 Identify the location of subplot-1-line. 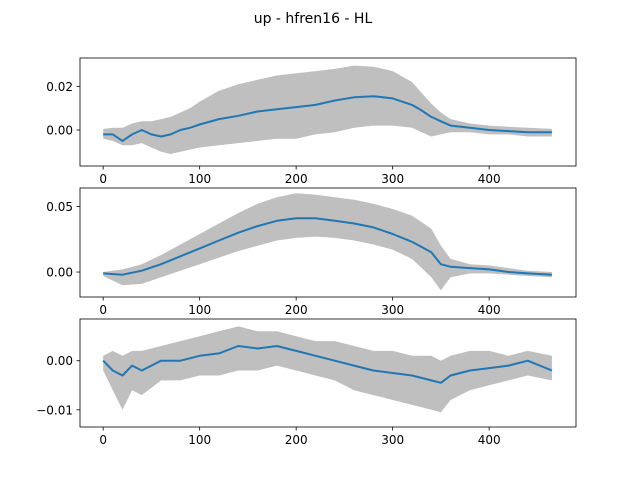
(327, 118).